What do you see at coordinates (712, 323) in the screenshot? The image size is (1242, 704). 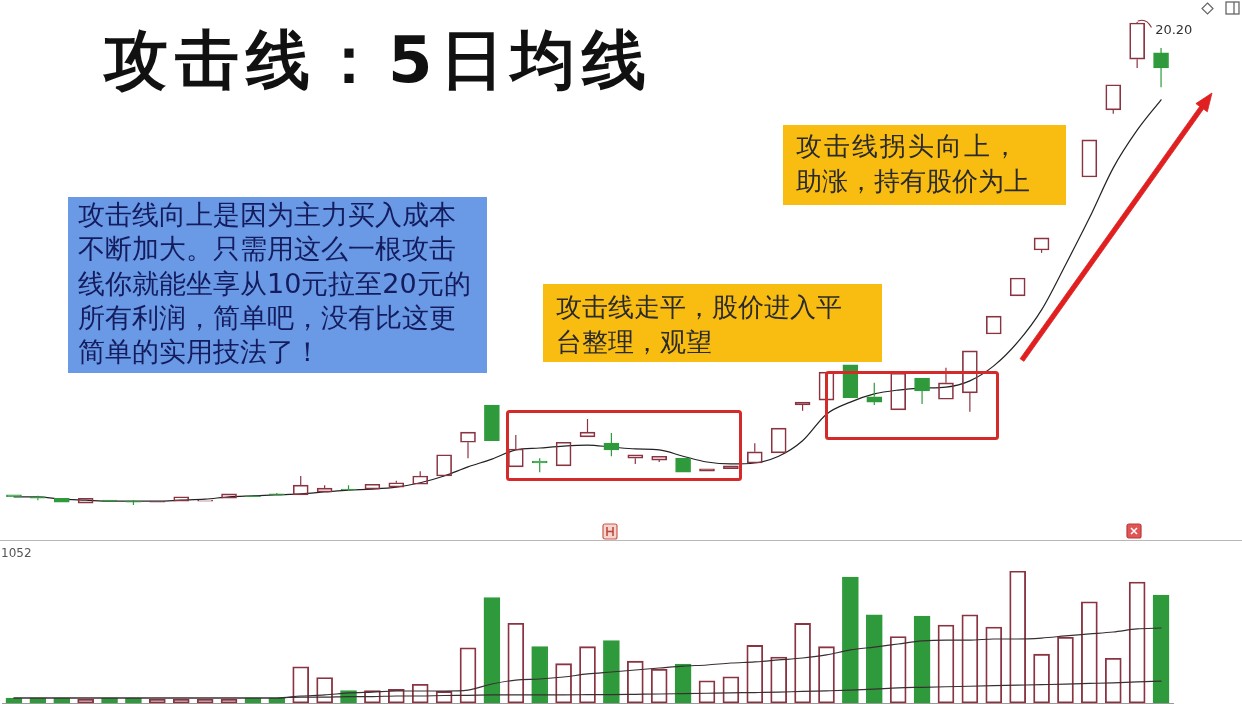 I see `annotation: 攻击线走平，股价进入平台整理，观望` at bounding box center [712, 323].